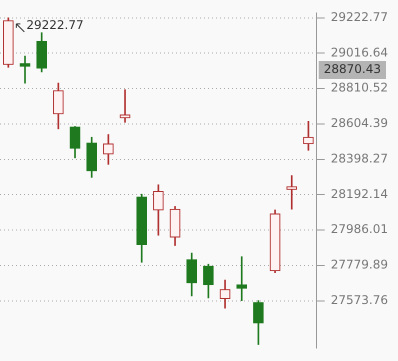  What do you see at coordinates (359, 229) in the screenshot?
I see `y-tick-label: 27986.01` at bounding box center [359, 229].